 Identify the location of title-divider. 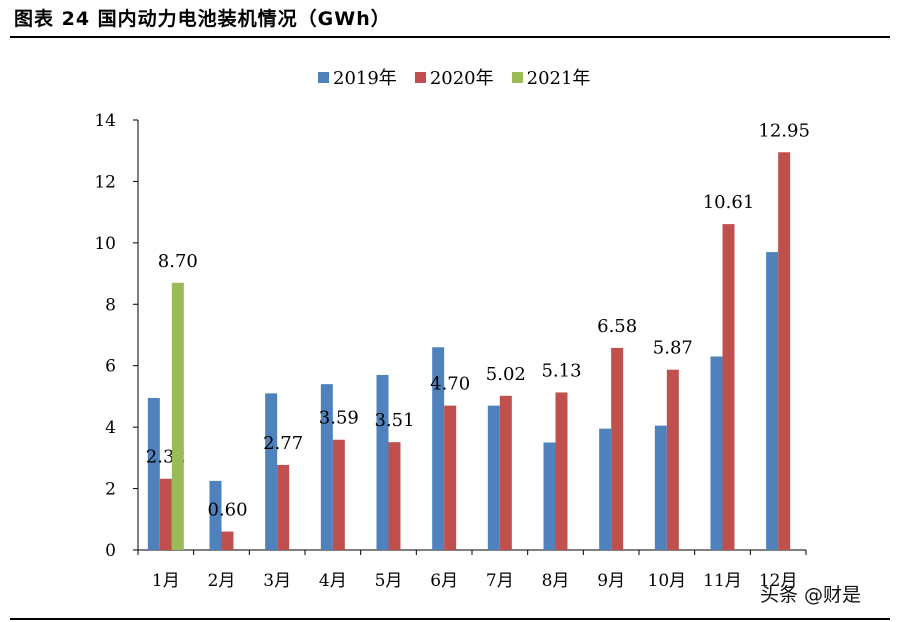
(450, 37).